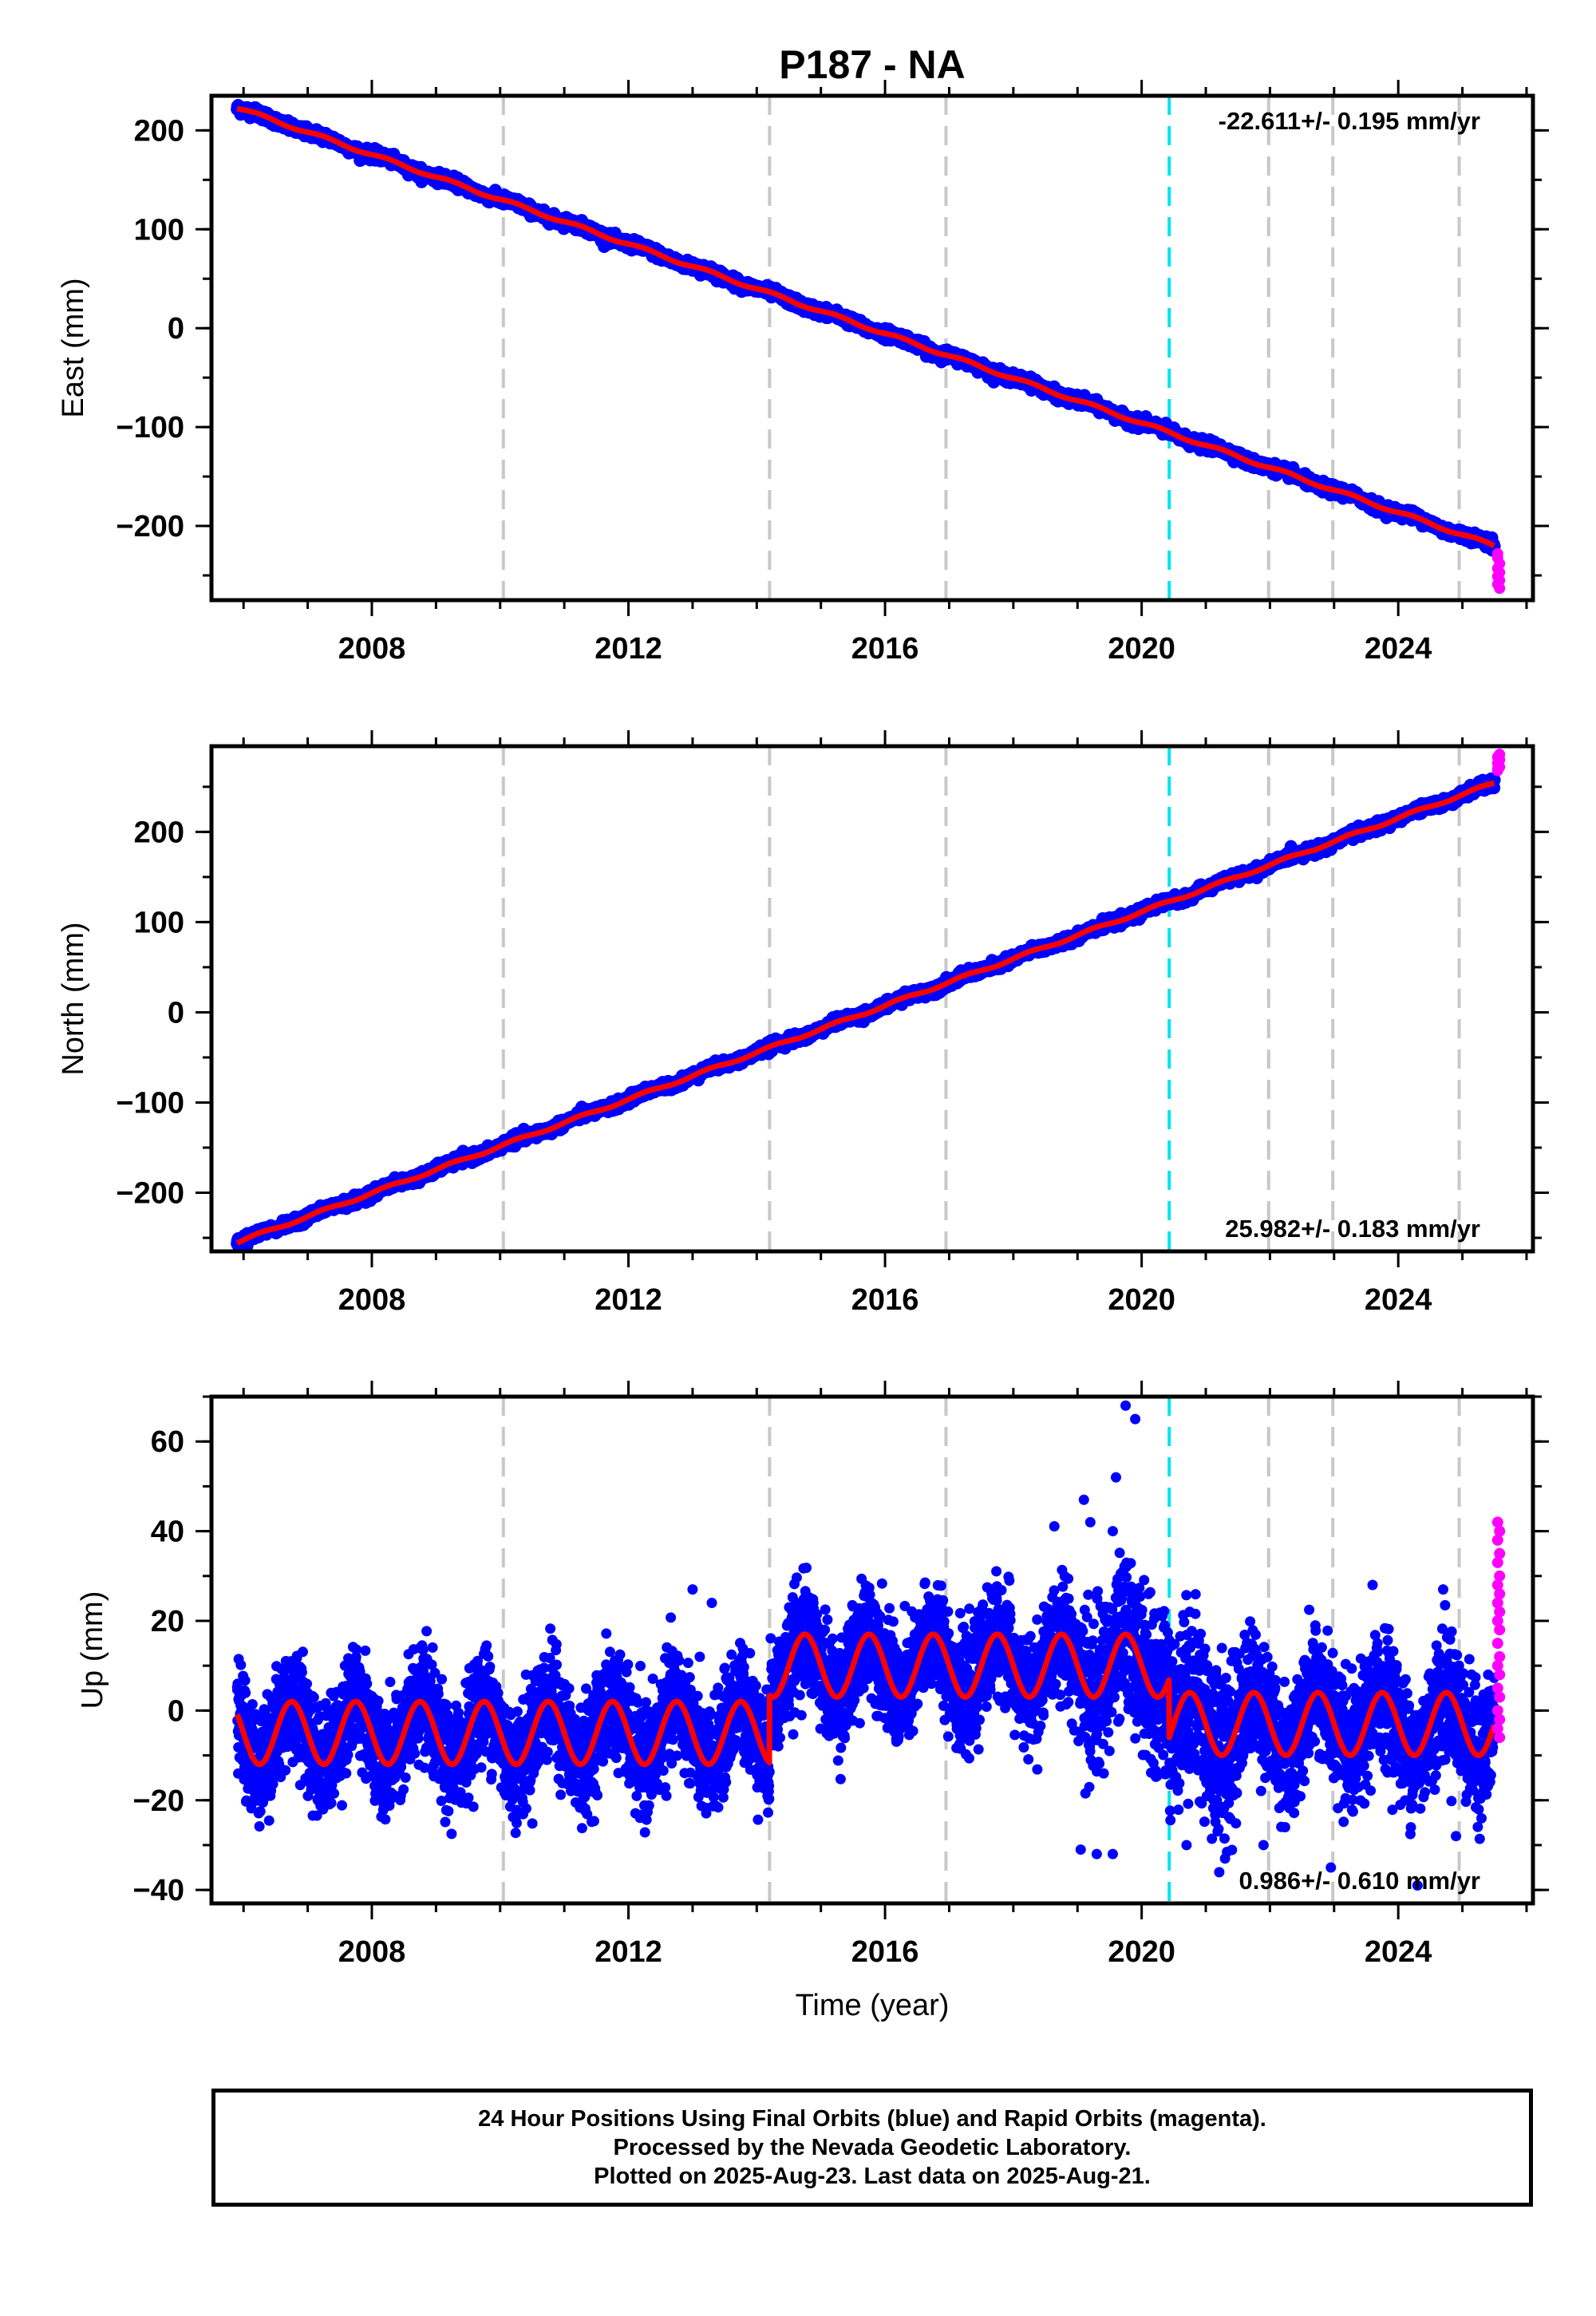 Image resolution: width=1596 pixels, height=2316 pixels. I want to click on y-tick-label: −200, so click(150, 526).